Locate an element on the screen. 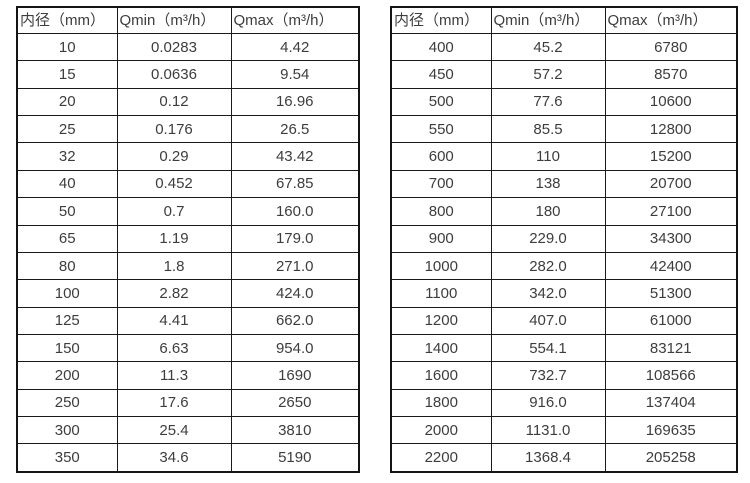 This screenshot has width=750, height=483. table-cell: 20700 is located at coordinates (671, 184).